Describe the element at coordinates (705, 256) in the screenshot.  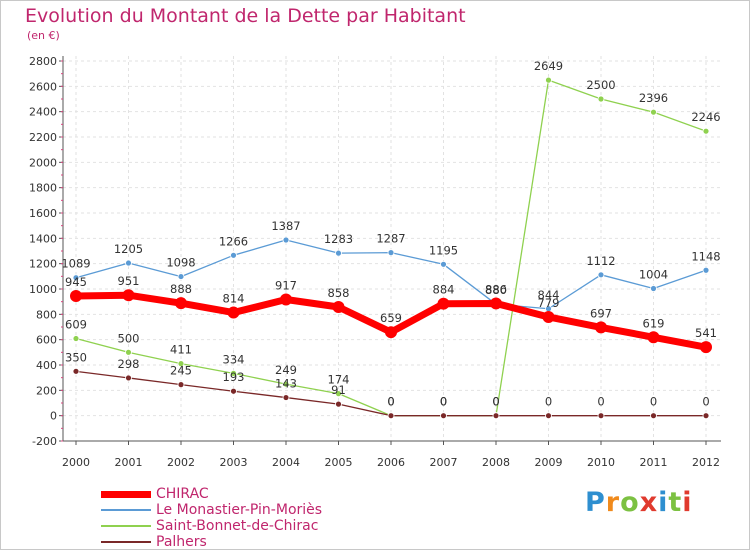
I see `data-label-le-monastier-pin-mori-s: 1148` at that location.